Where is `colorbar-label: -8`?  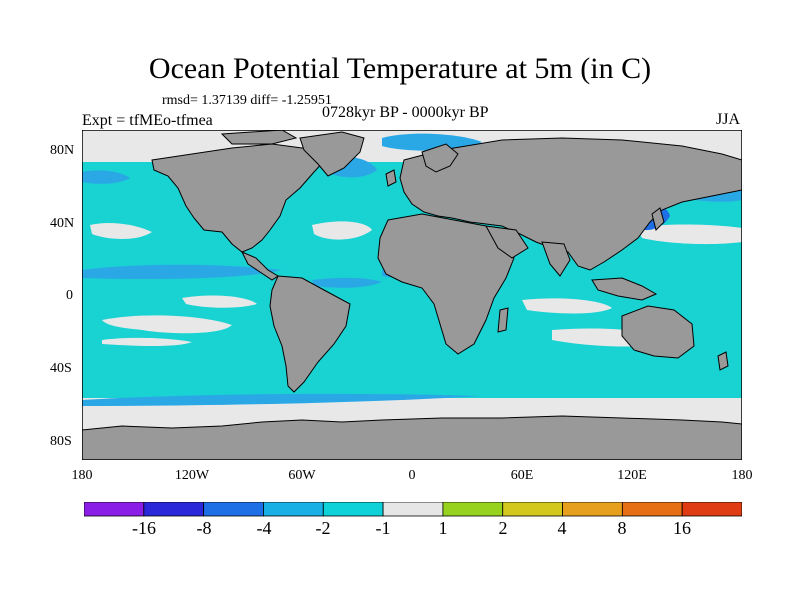 colorbar-label: -8 is located at coordinates (204, 528).